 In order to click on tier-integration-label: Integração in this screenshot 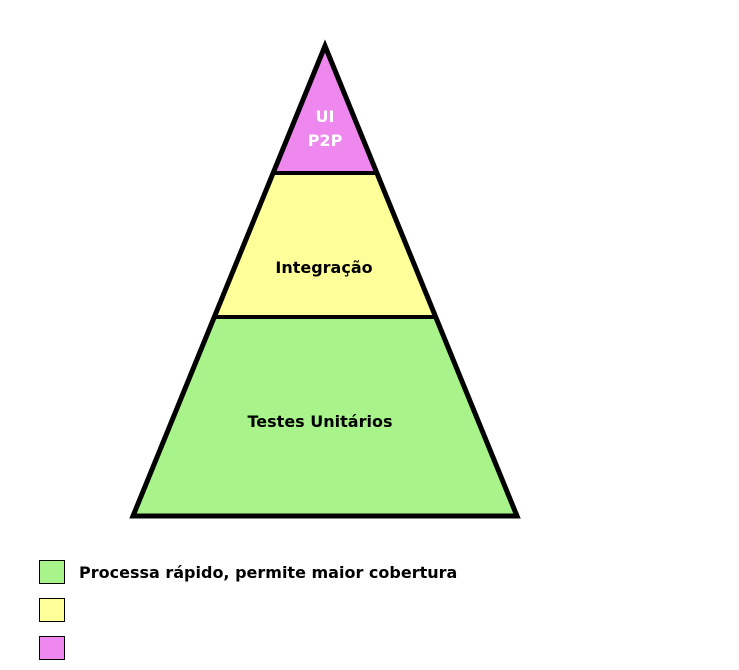, I will do `click(323, 267)`.